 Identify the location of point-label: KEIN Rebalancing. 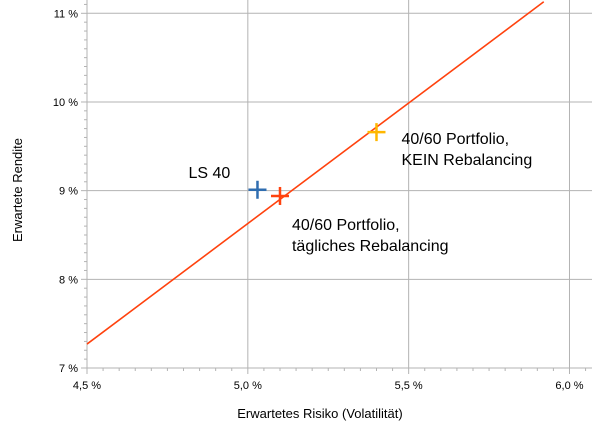
(466, 160).